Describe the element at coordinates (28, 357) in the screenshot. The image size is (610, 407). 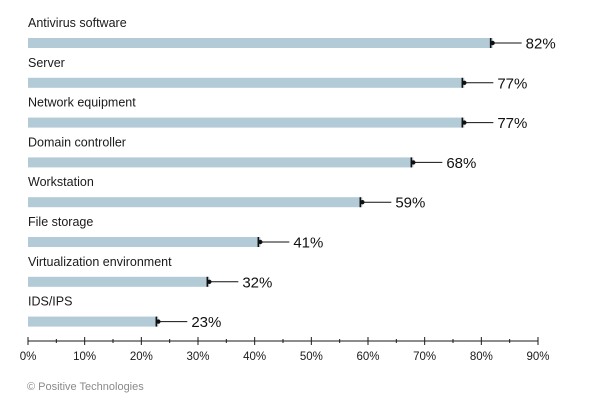
I see `x-tick-label: 0%` at that location.